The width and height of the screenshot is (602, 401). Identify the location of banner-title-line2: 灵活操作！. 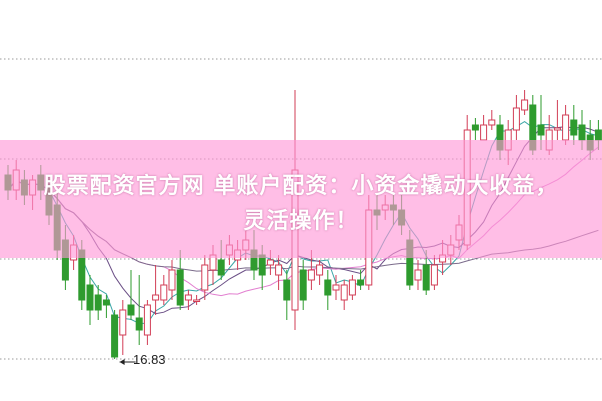
(301, 221).